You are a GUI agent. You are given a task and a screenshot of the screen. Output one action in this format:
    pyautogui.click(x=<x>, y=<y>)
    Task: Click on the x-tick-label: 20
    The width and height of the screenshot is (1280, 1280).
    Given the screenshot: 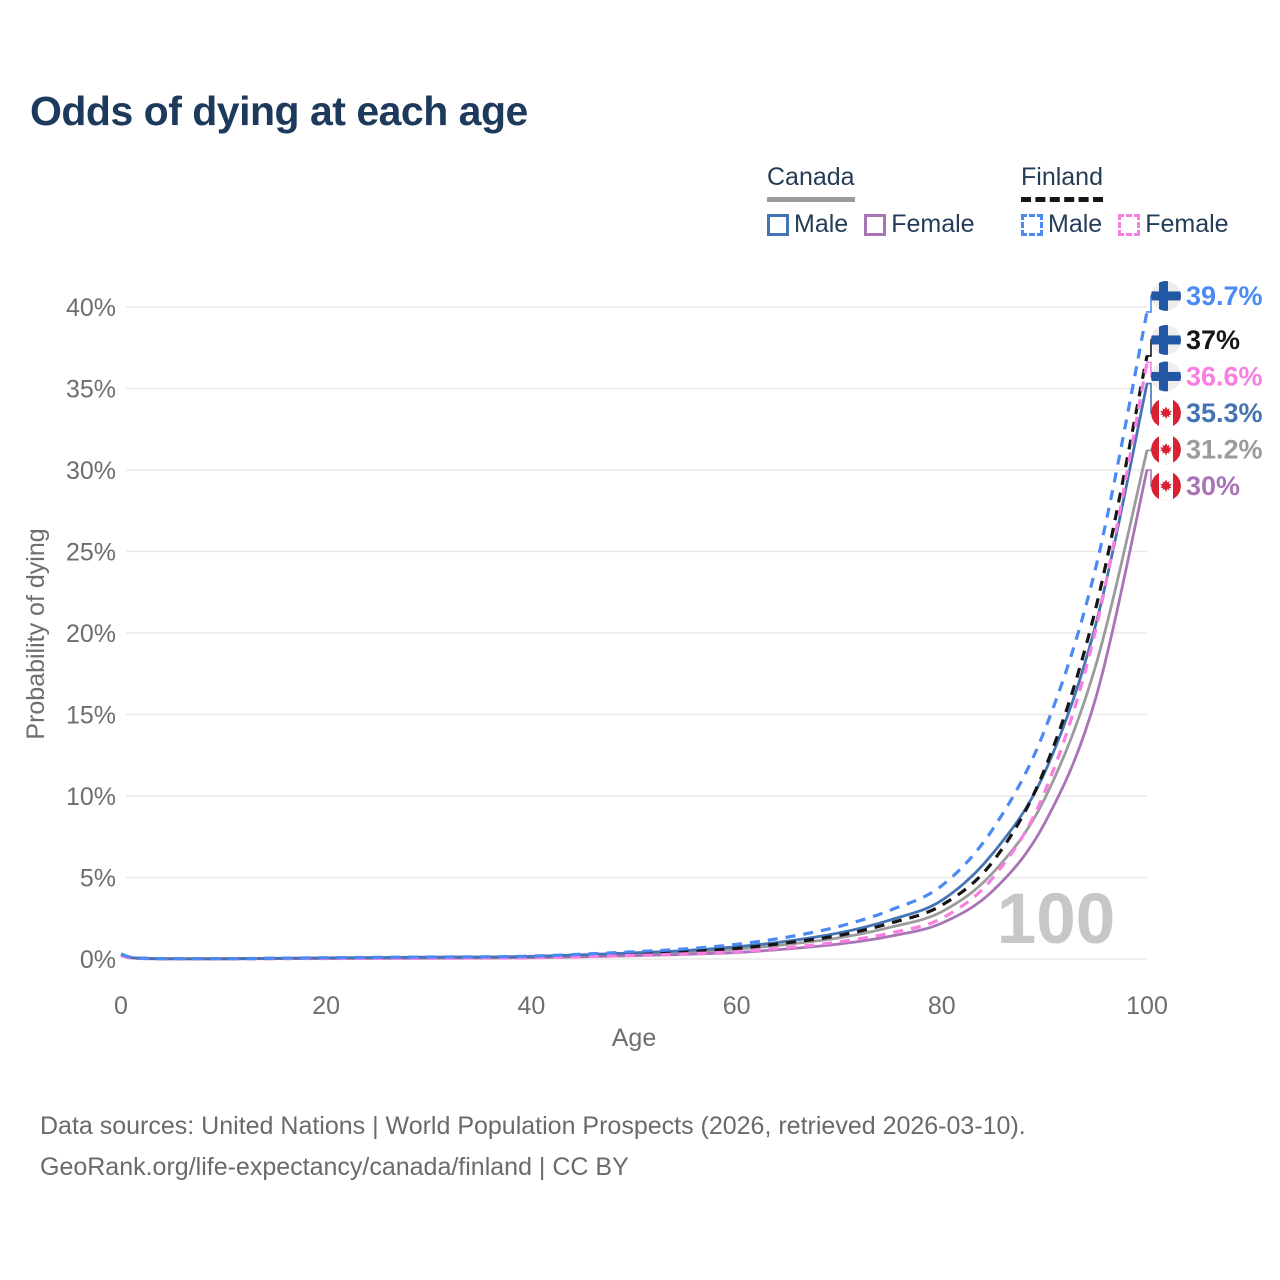 What is the action you would take?
    pyautogui.click(x=326, y=1006)
    